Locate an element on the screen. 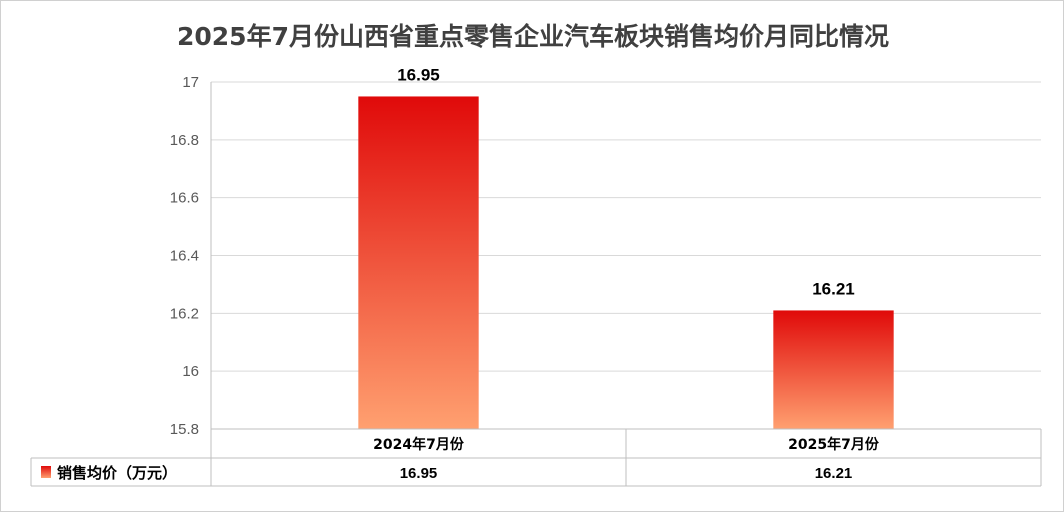 This screenshot has height=513, width=1064. y-tick-label: 16 is located at coordinates (190, 371).